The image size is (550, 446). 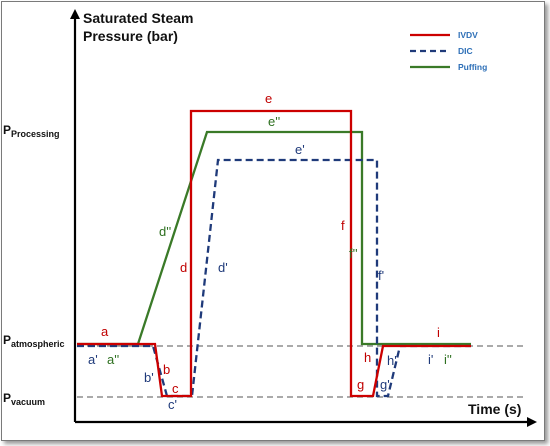 What do you see at coordinates (438, 332) in the screenshot?
I see `ivdv-segment-label: i` at bounding box center [438, 332].